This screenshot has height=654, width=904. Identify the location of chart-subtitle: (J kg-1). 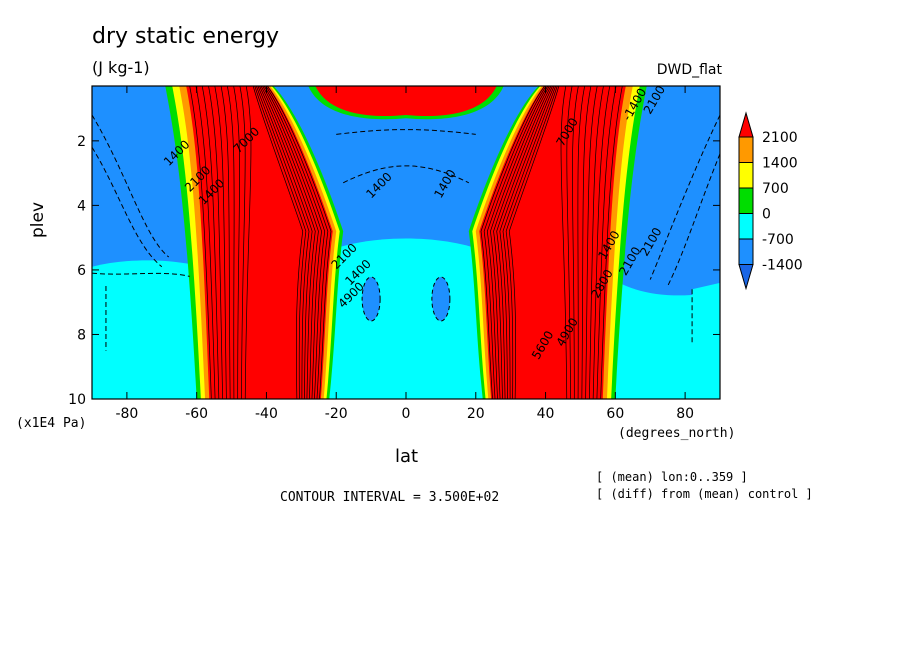
(121, 67).